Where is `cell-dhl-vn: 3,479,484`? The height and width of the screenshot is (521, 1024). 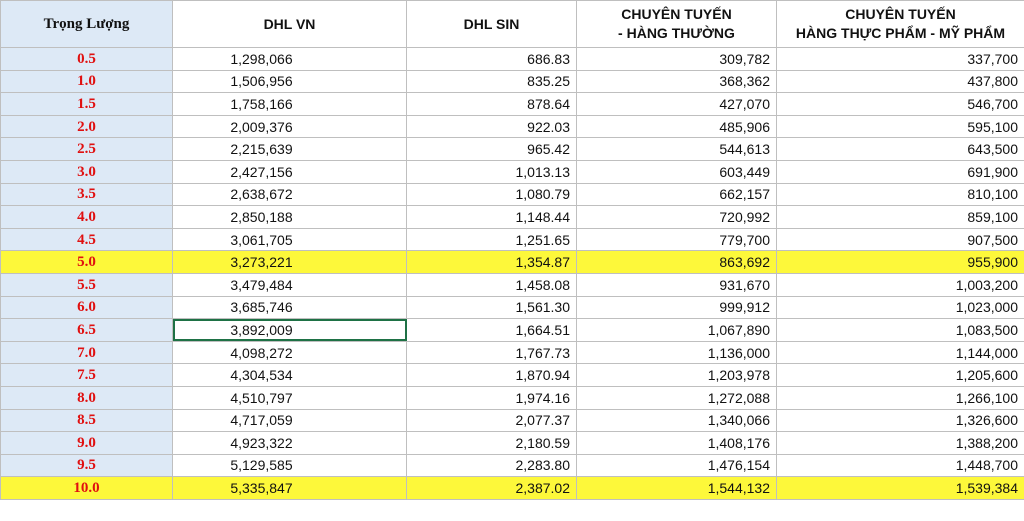
cell-dhl-vn: 3,479,484 is located at coordinates (289, 284).